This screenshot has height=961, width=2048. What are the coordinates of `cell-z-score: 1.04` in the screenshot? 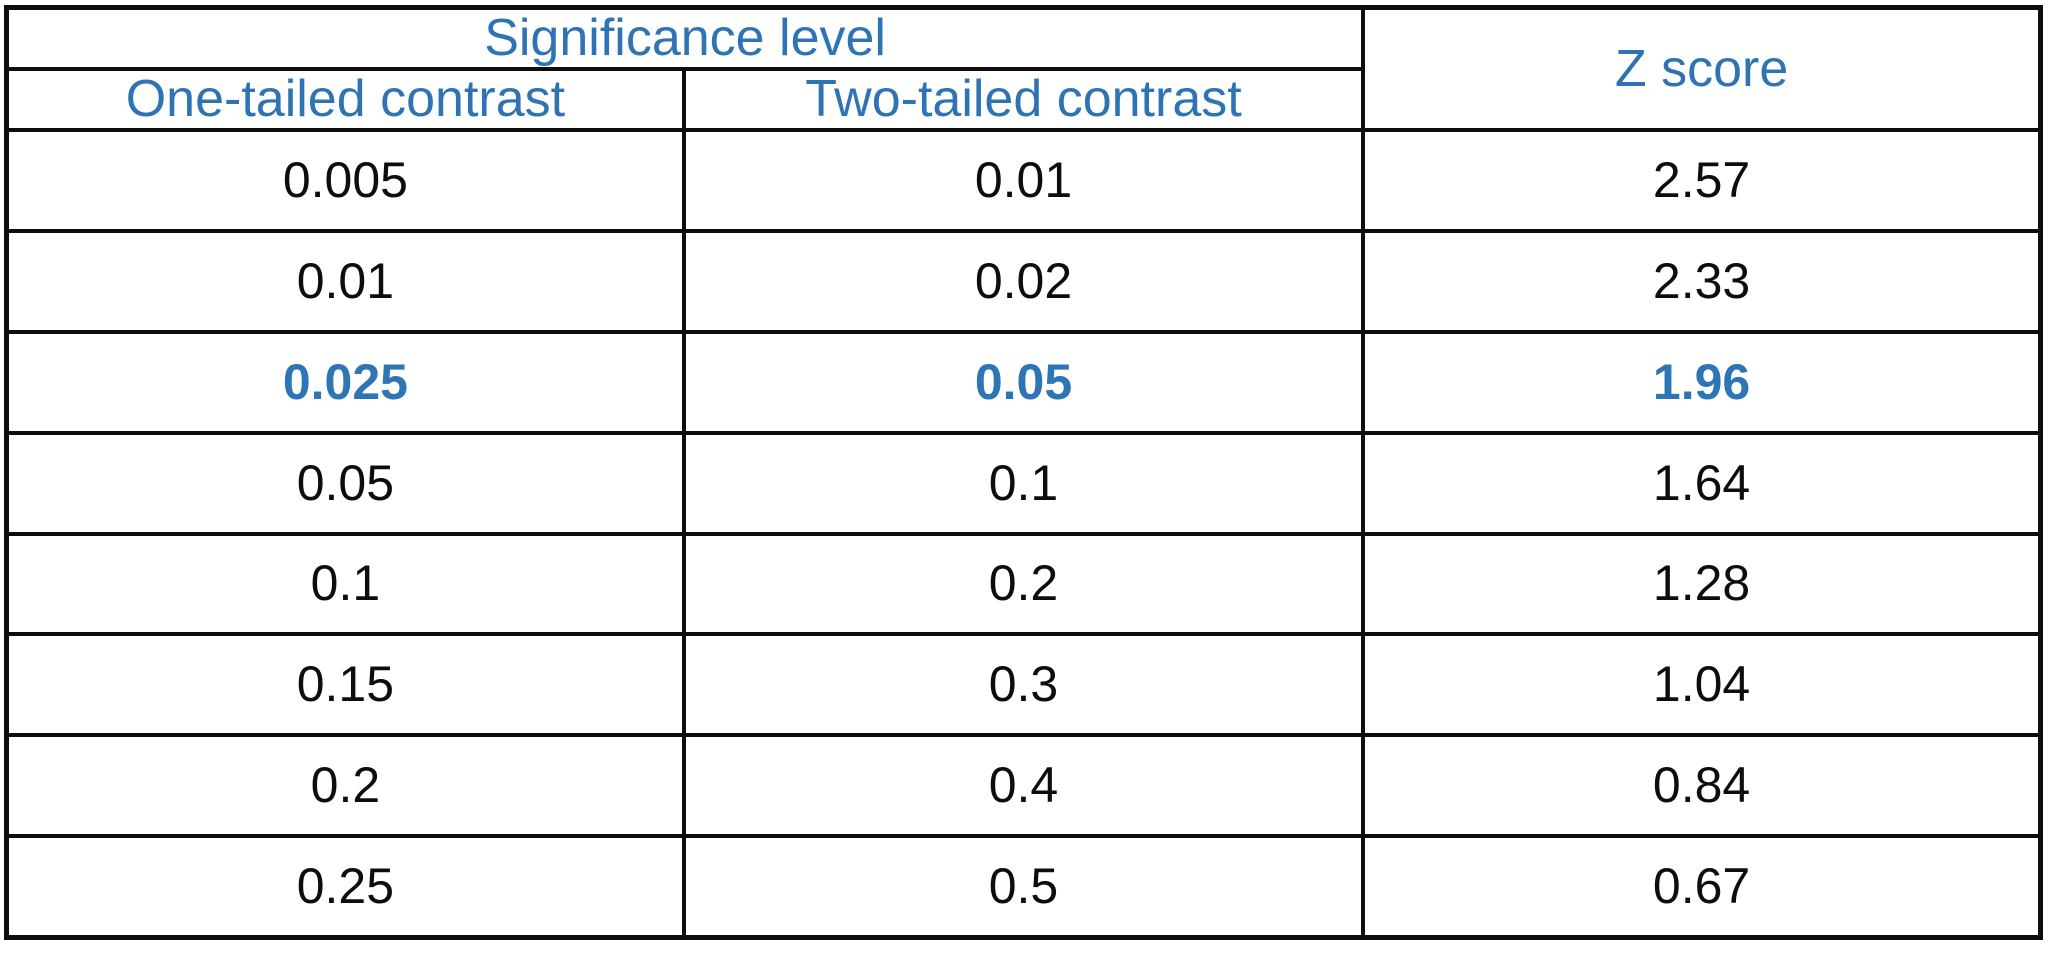 It's located at (1702, 685).